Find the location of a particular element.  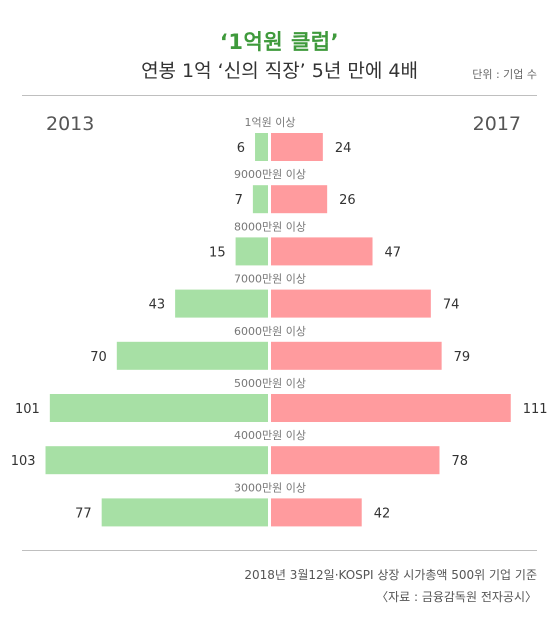

value-label-2013: 15 is located at coordinates (217, 252).